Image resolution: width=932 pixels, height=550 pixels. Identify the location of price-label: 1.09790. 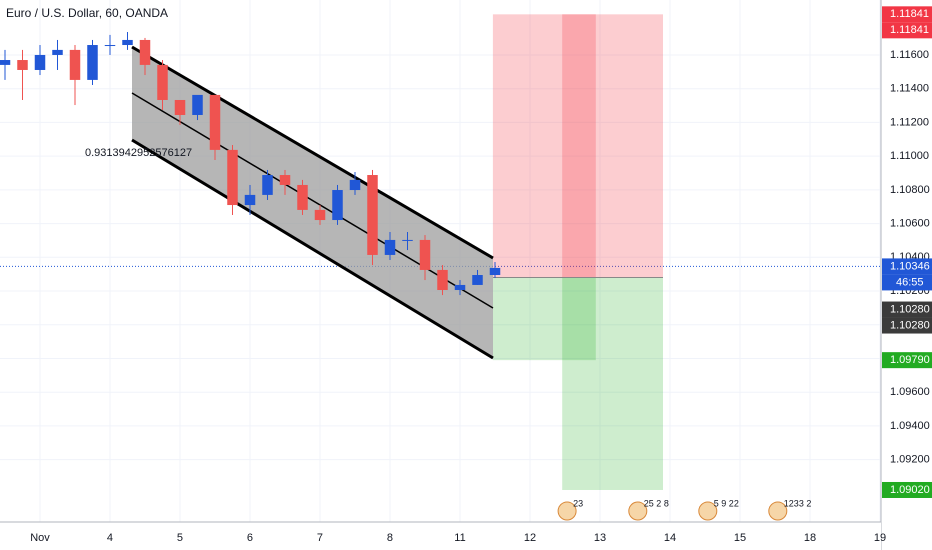
(910, 360).